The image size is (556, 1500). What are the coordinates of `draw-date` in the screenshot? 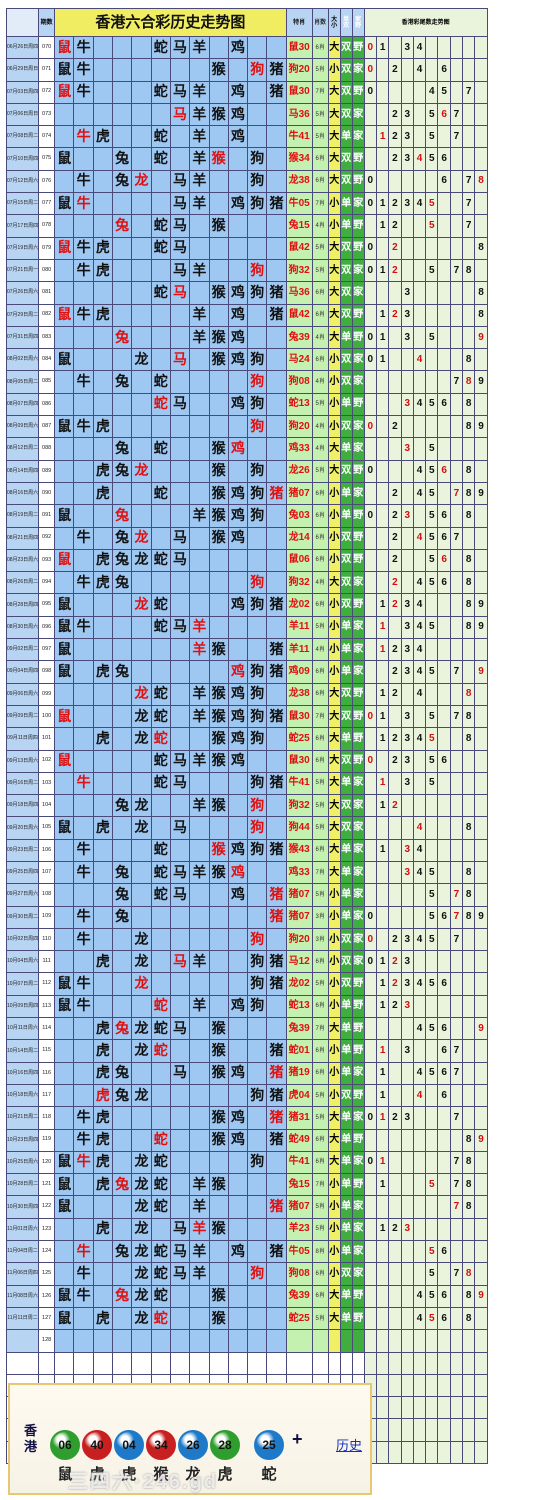 It's located at (22, 1341).